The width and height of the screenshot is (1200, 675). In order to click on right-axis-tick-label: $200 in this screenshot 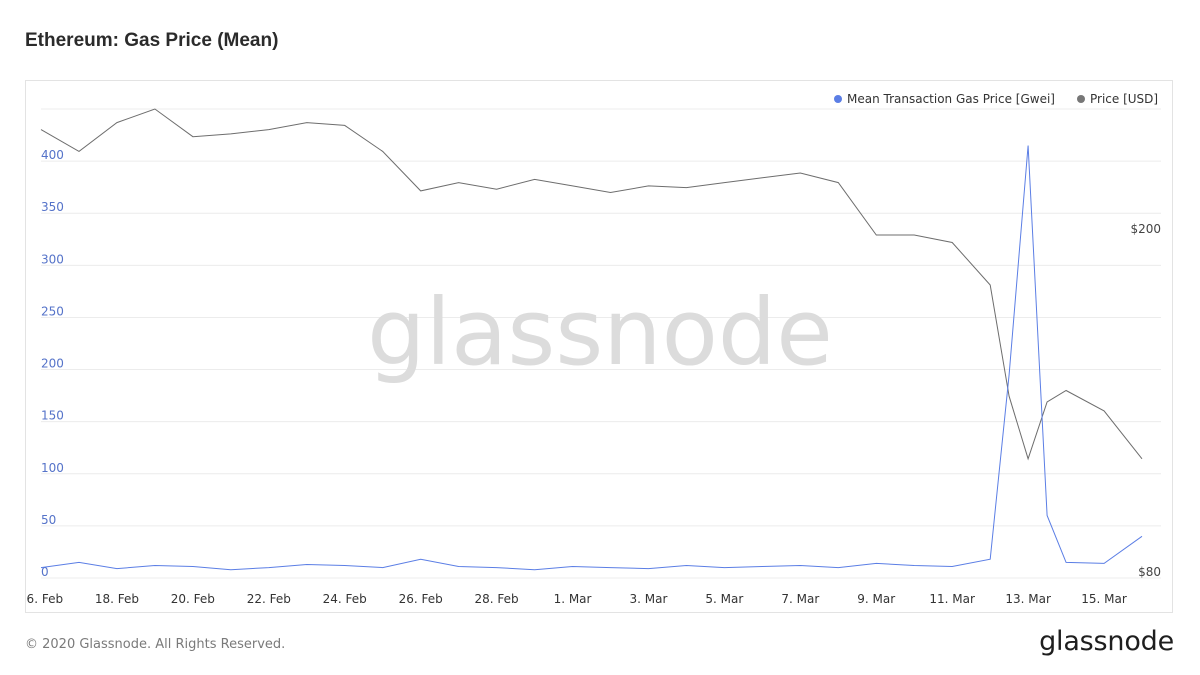, I will do `click(1145, 229)`.